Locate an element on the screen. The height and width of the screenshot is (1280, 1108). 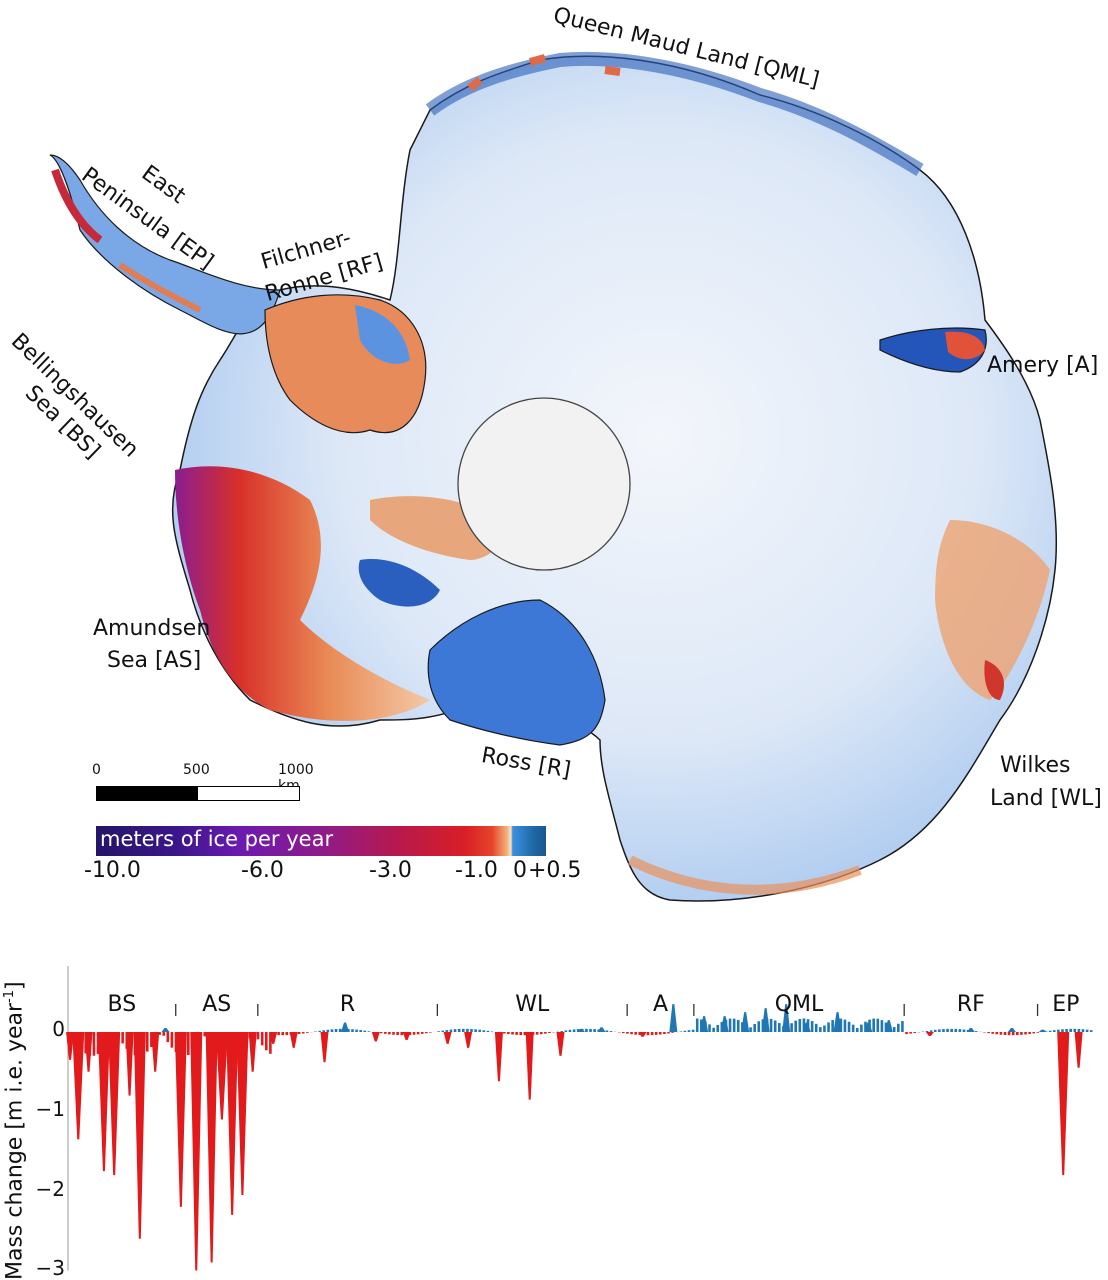
ross-shelf is located at coordinates (516, 672).